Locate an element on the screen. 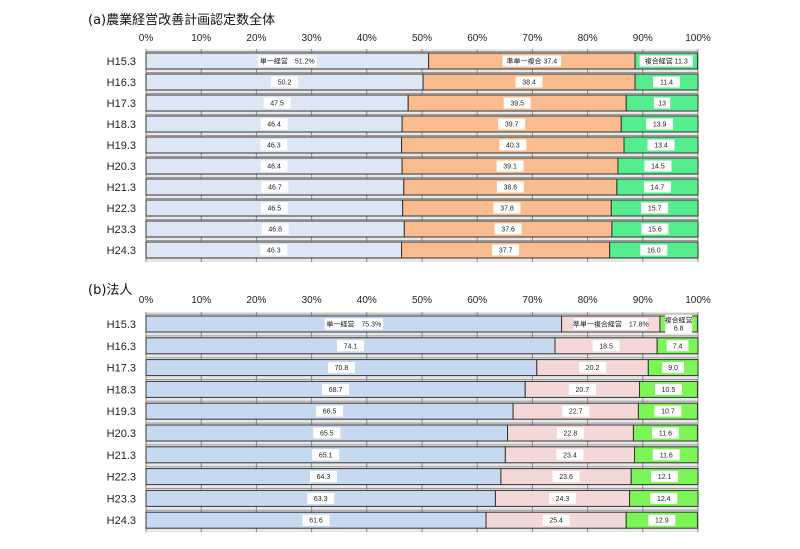 Image resolution: width=800 pixels, height=549 pixels. x-tick-label: 100% is located at coordinates (698, 300).